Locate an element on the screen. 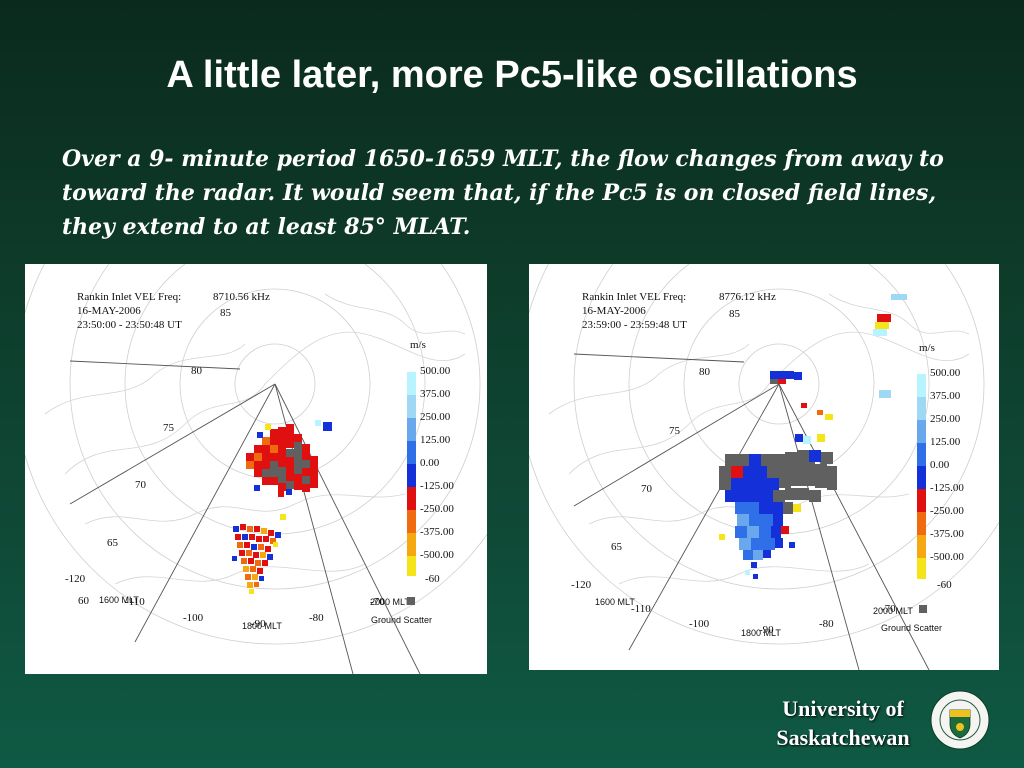  radar-fov-lines is located at coordinates (751, 511).